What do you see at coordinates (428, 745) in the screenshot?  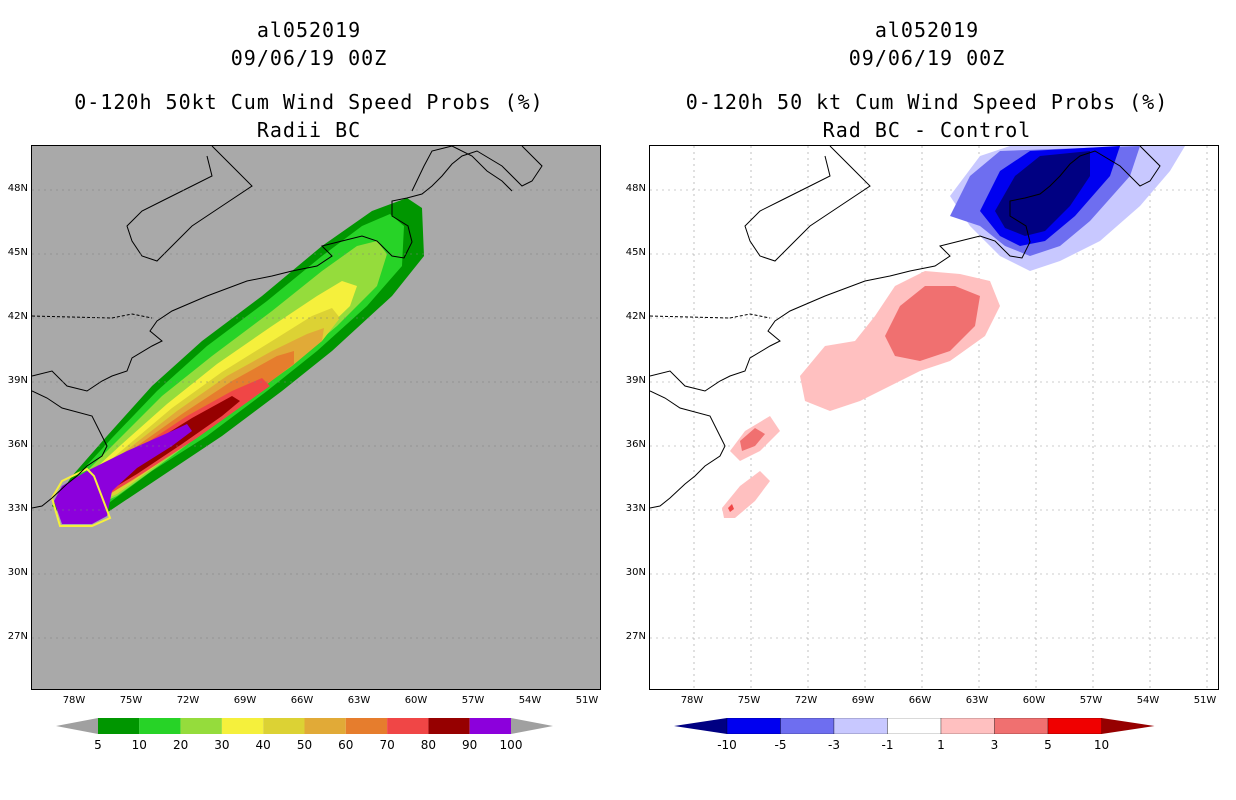 I see `colorbar-label: 80` at bounding box center [428, 745].